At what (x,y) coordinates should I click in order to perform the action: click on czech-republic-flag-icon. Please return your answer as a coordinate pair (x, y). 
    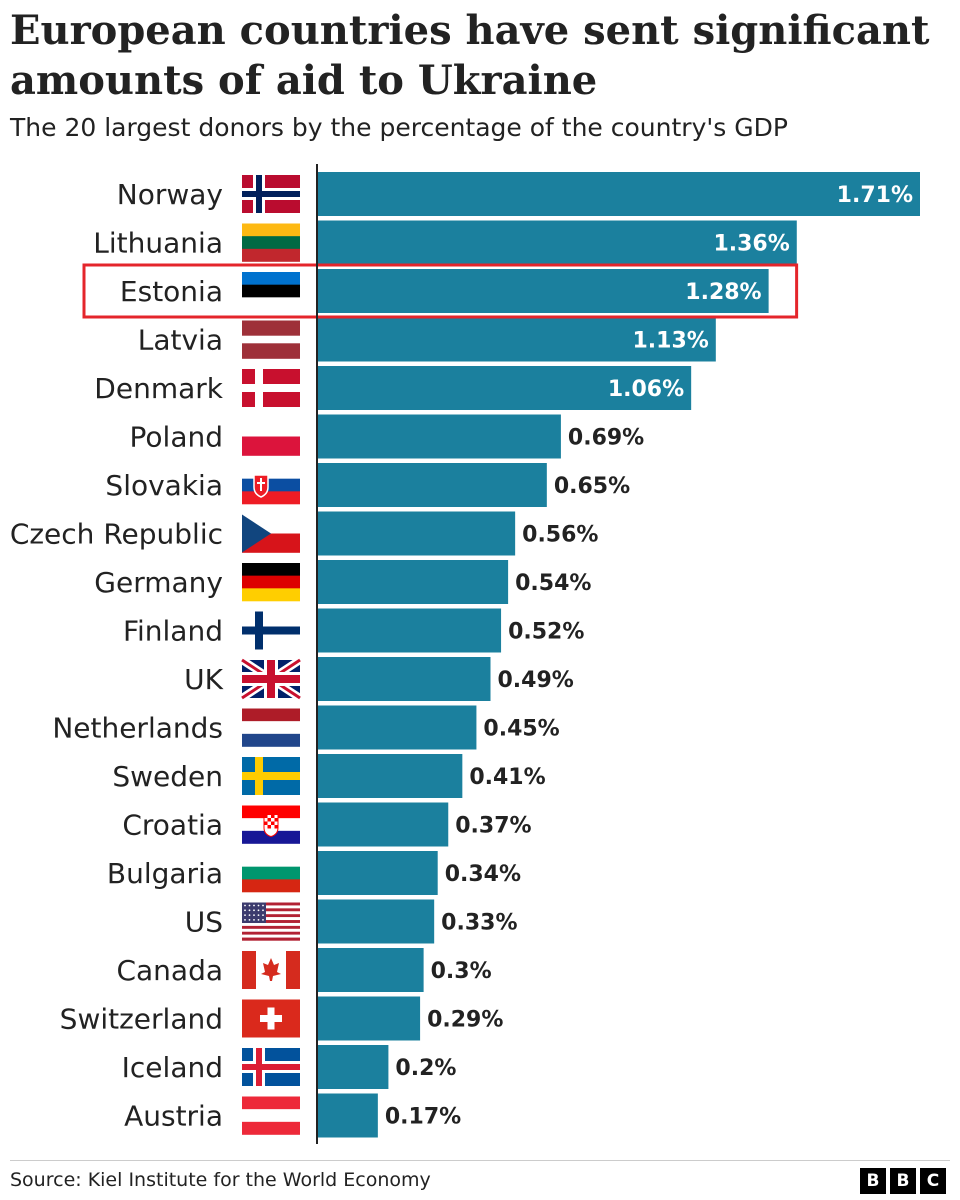
    Looking at the image, I should click on (271, 533).